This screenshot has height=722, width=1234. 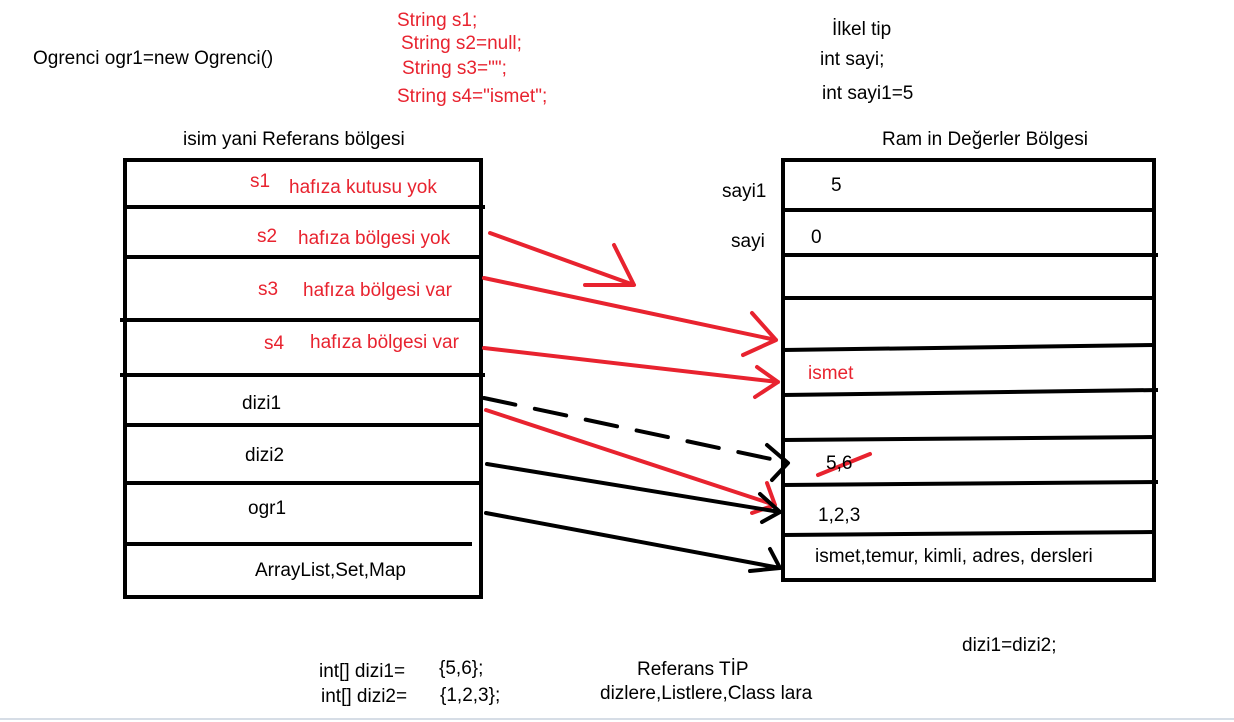 What do you see at coordinates (267, 236) in the screenshot?
I see `ref-row-name: s2` at bounding box center [267, 236].